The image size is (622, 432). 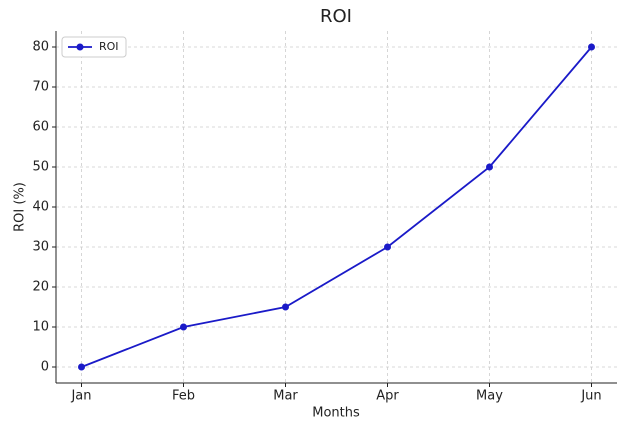 What do you see at coordinates (40, 247) in the screenshot?
I see `y-tick-label: 30` at bounding box center [40, 247].